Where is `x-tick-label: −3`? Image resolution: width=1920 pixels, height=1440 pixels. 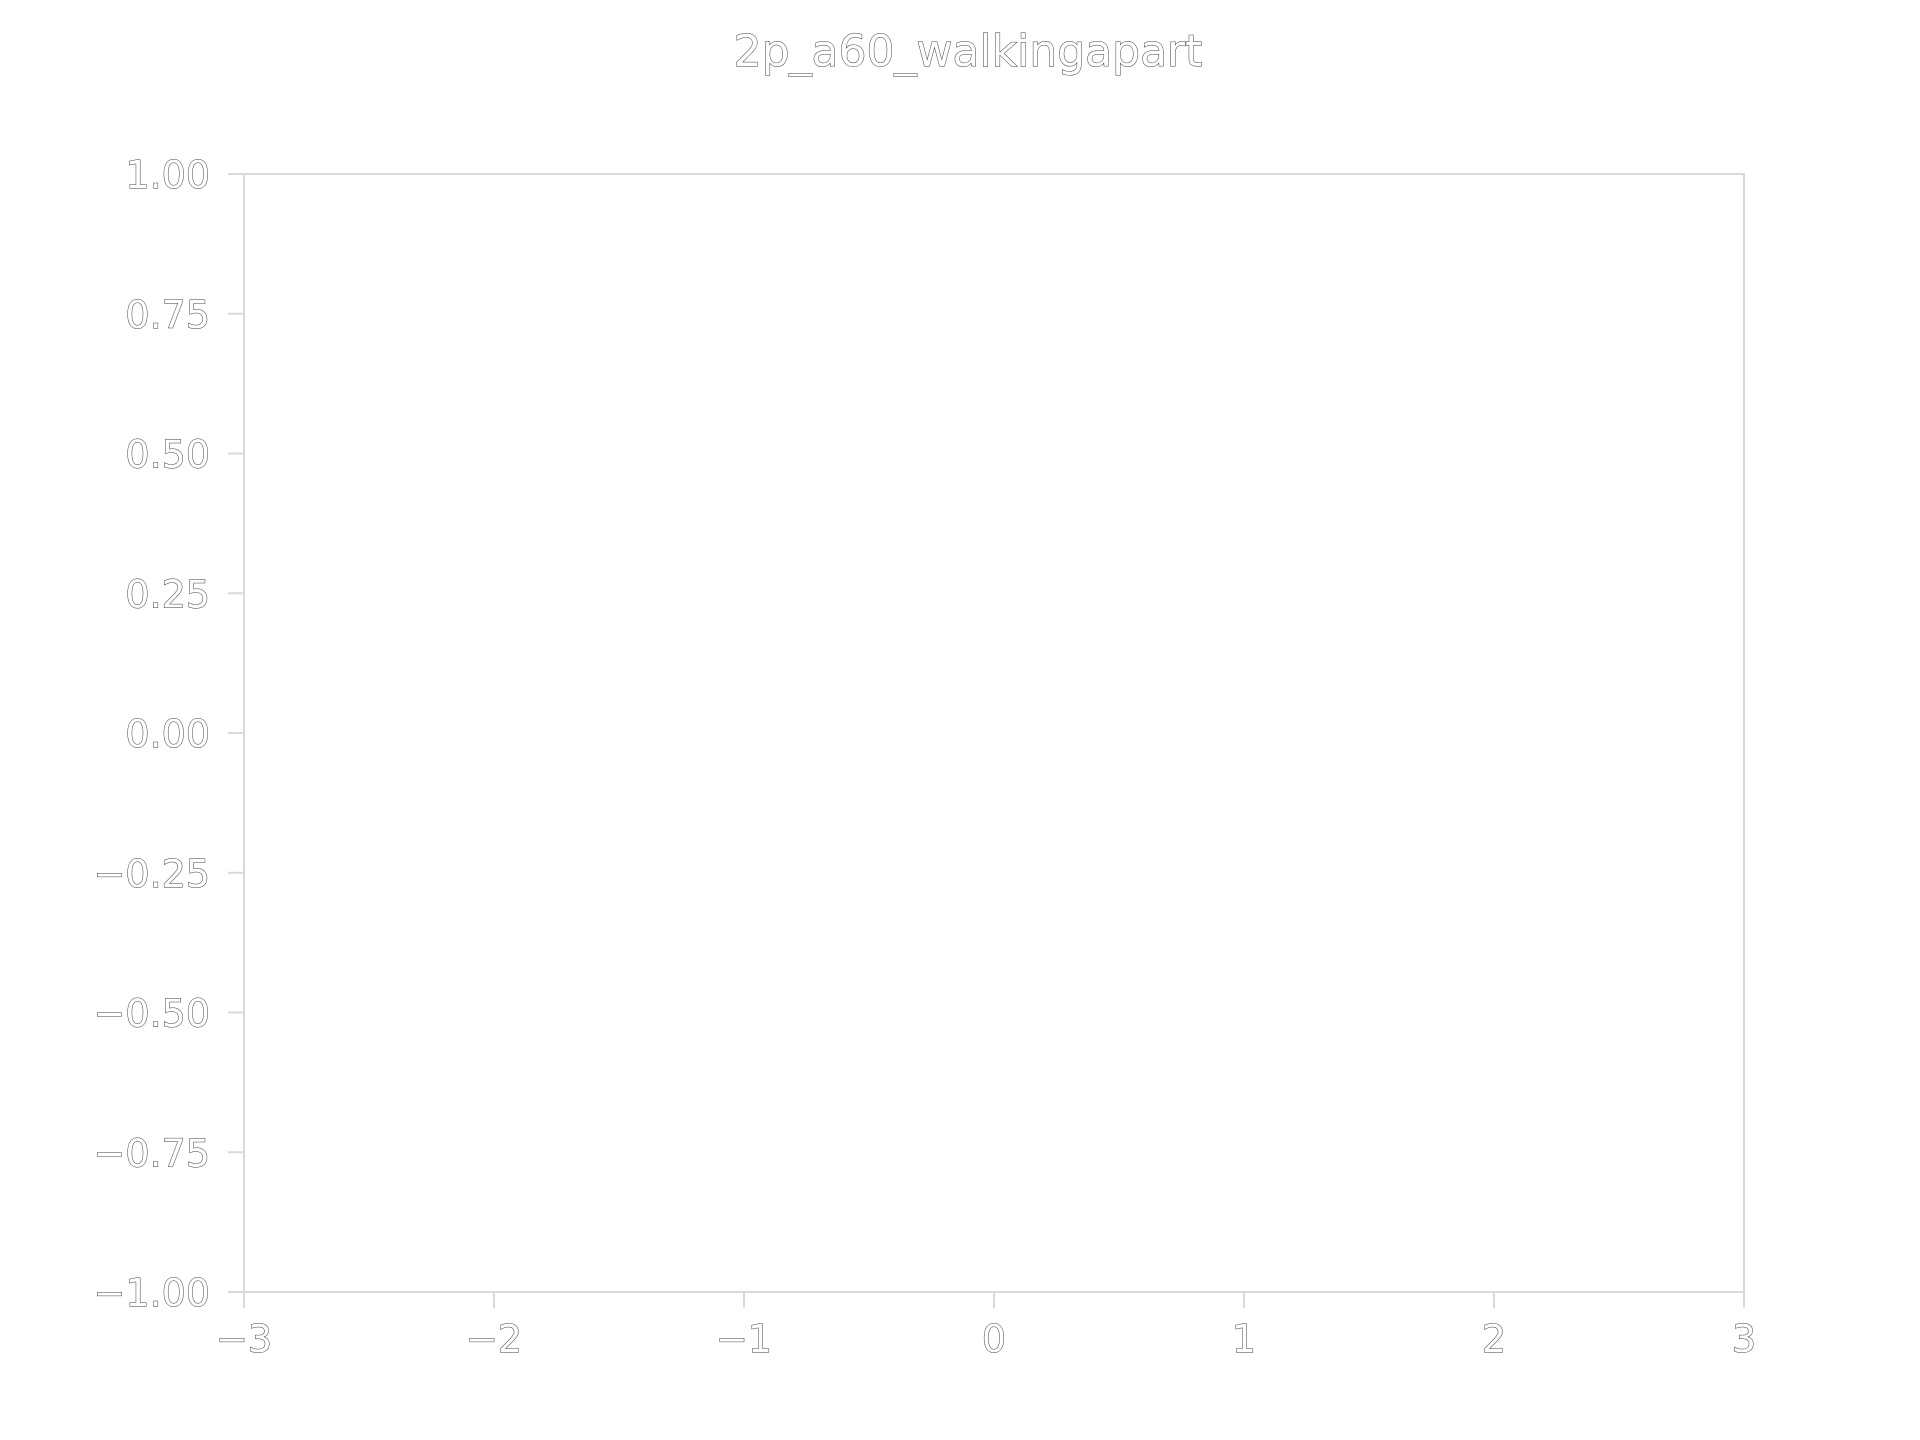
x-tick-label: −3 is located at coordinates (244, 1339).